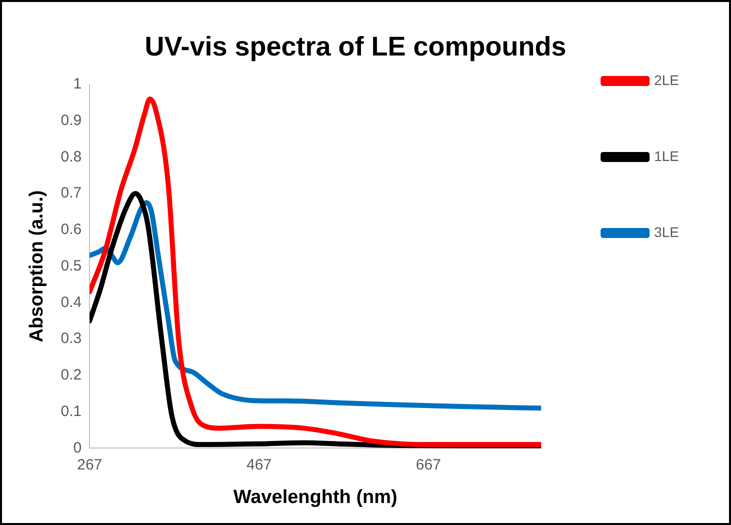 The width and height of the screenshot is (731, 525). Describe the element at coordinates (667, 80) in the screenshot. I see `legend-label: 2LE` at that location.